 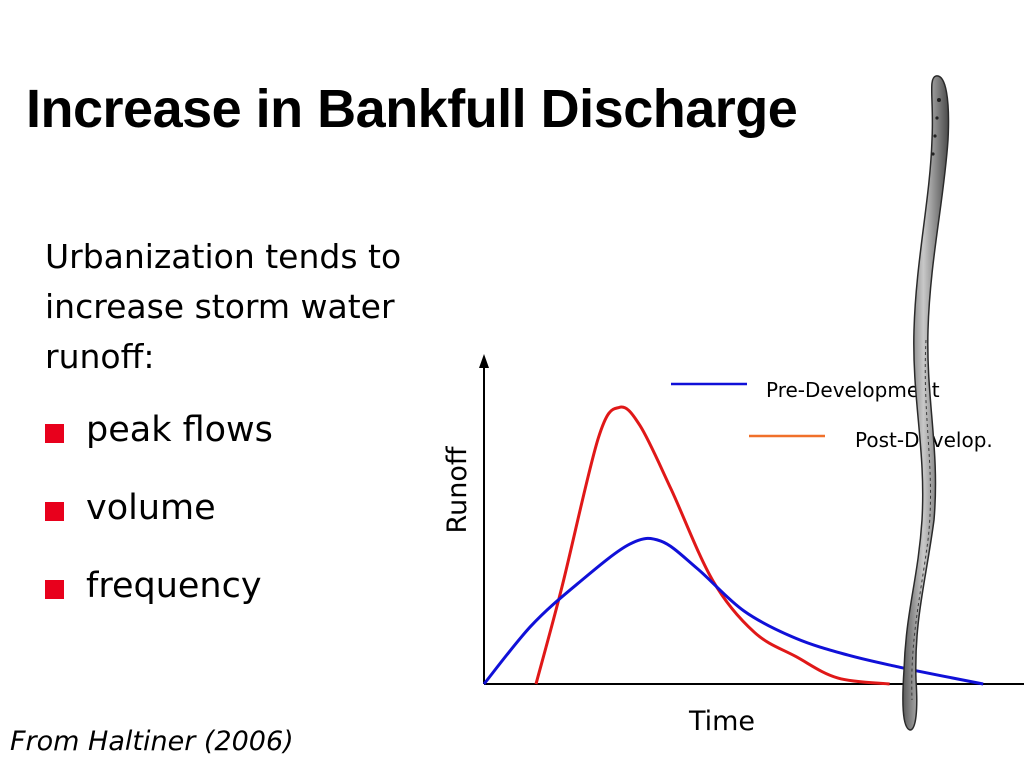 I want to click on legend-label: Post-Develop., so click(x=924, y=440).